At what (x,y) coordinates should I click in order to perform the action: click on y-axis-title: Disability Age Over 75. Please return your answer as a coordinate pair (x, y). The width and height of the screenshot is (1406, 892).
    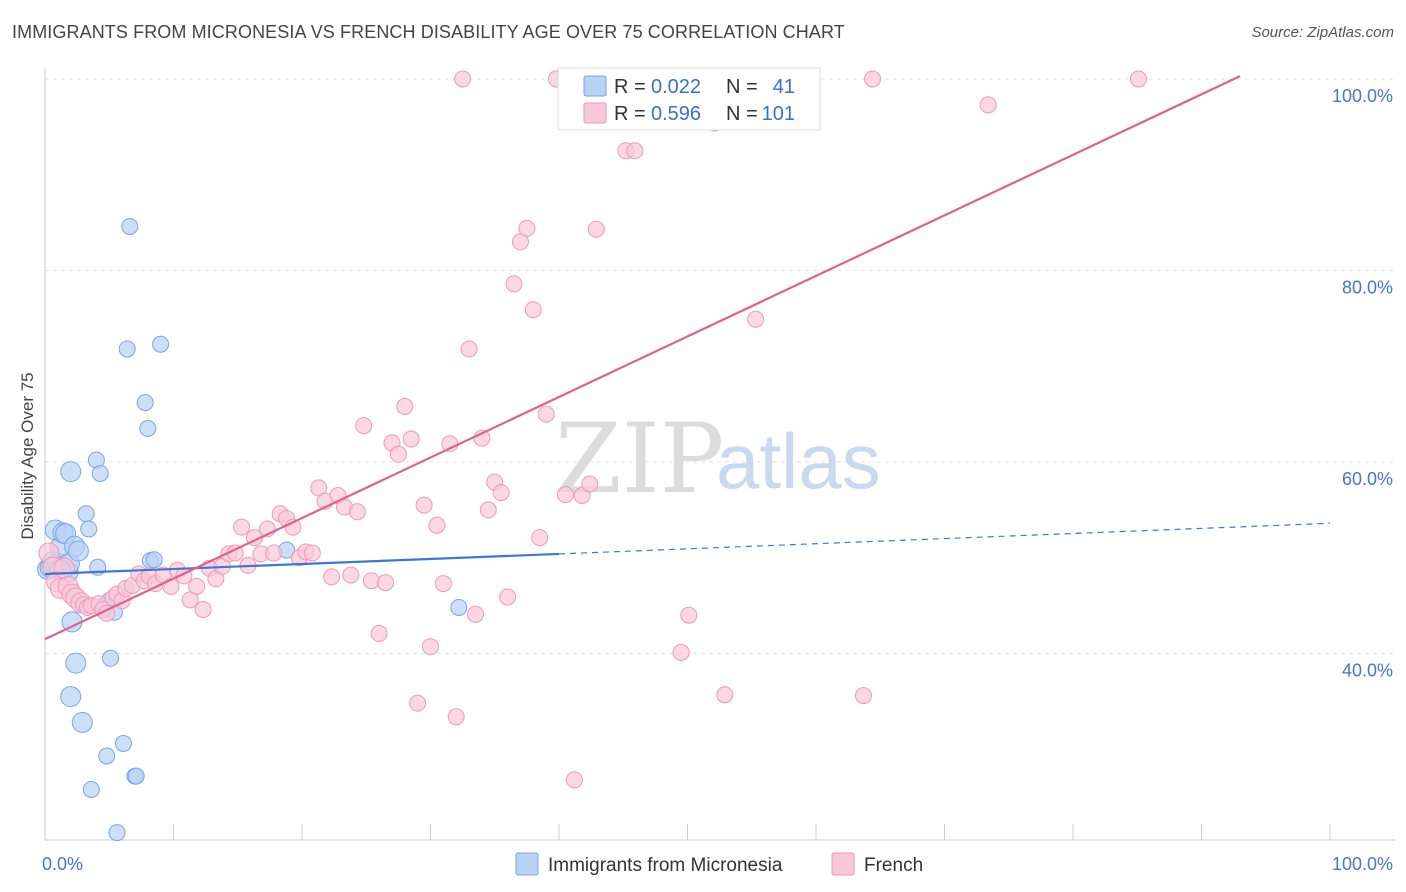
    Looking at the image, I should click on (27, 455).